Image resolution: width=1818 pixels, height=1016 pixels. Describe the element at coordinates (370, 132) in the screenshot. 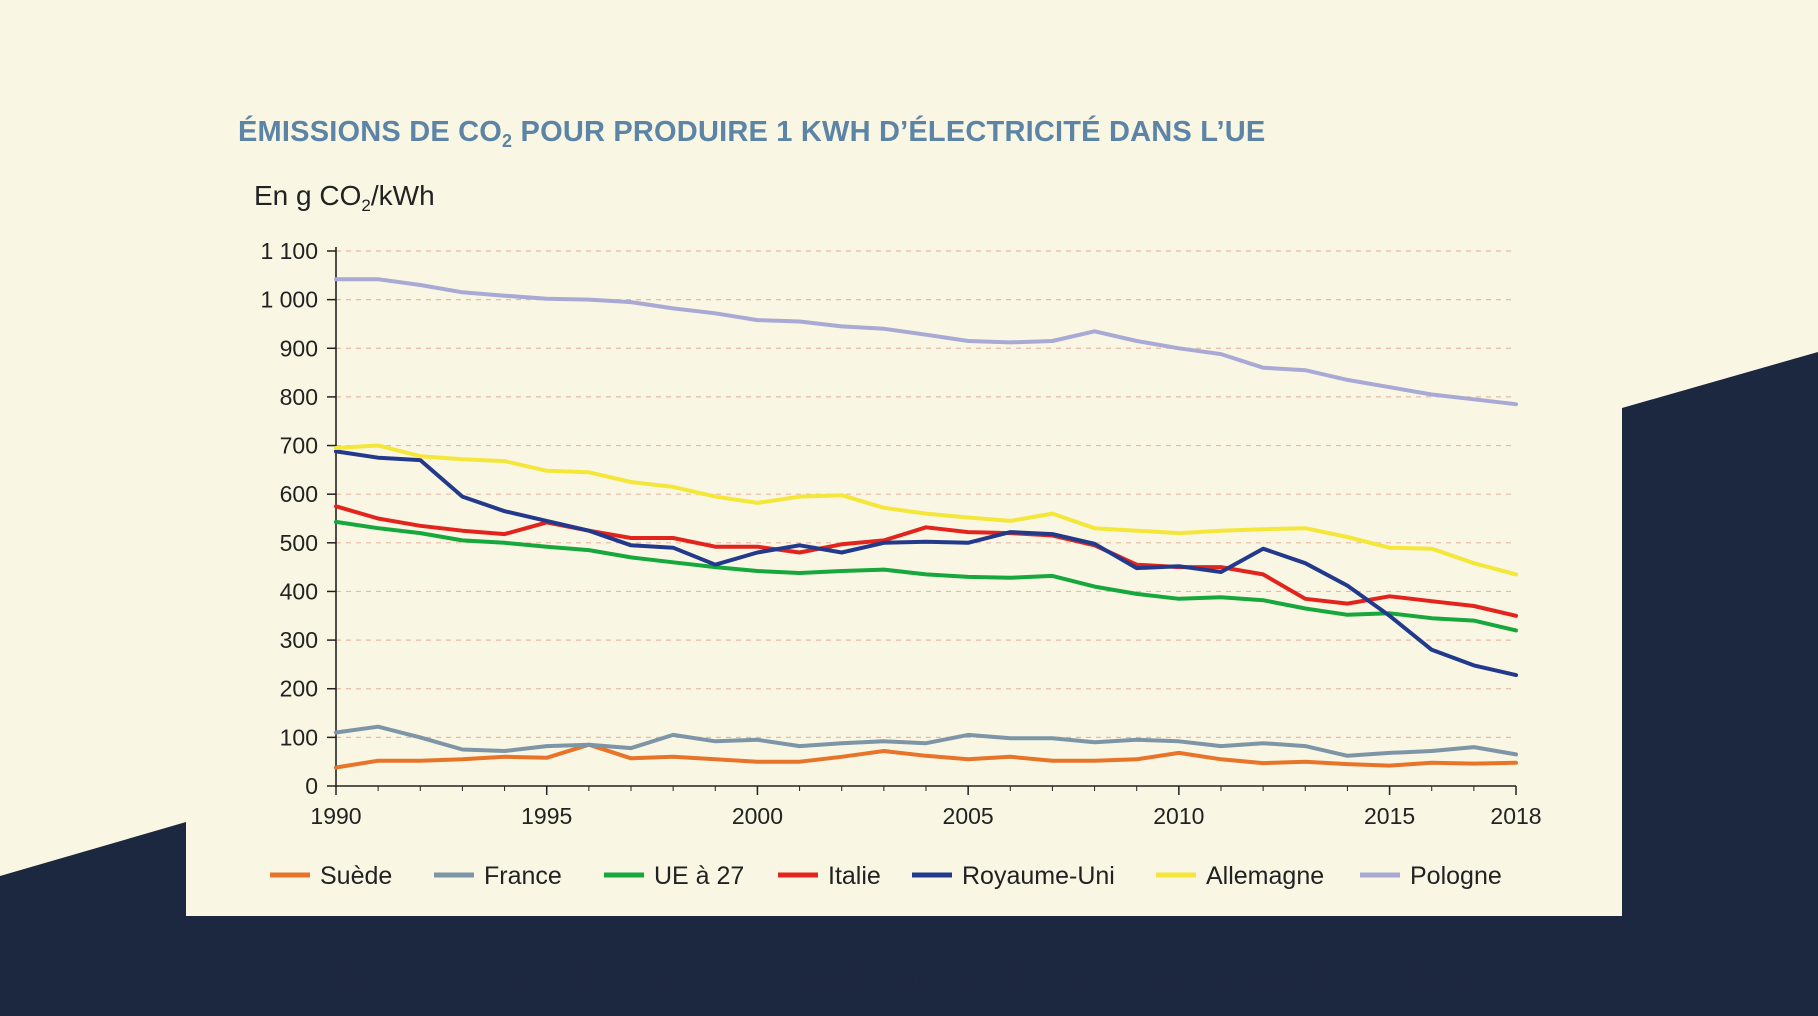

I see `chart-title-pre: ÉMISSIONS DE CO` at that location.